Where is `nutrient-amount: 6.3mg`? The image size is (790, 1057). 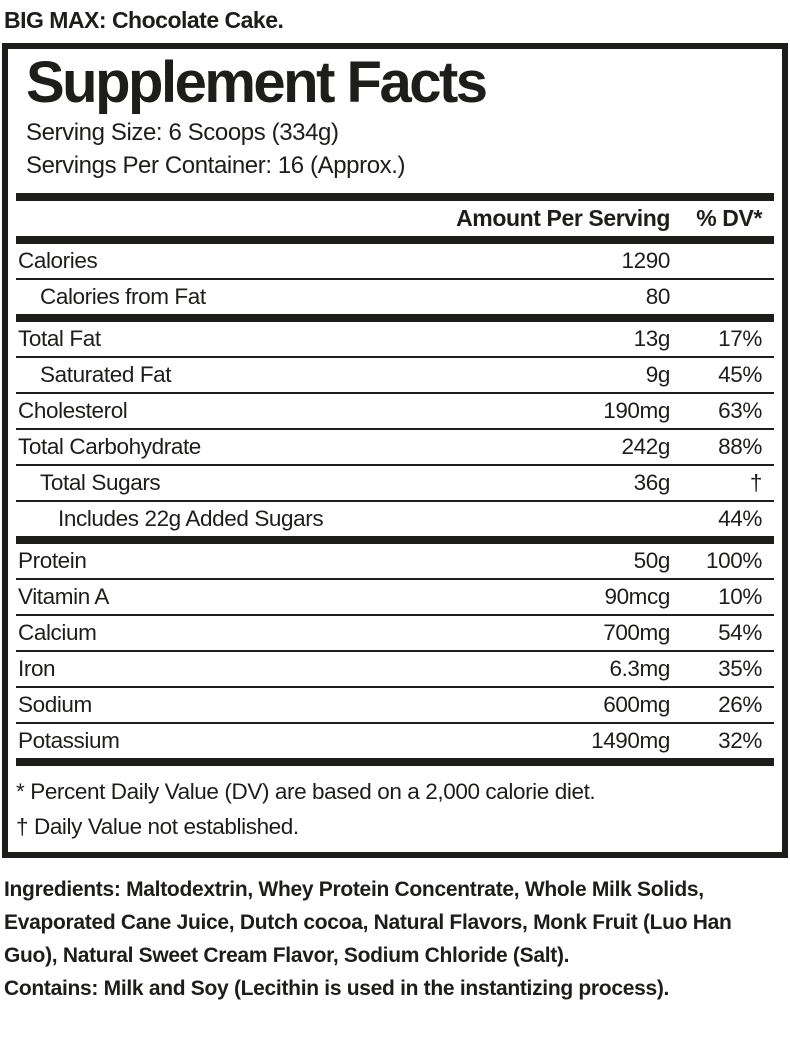
nutrient-amount: 6.3mg is located at coordinates (639, 669).